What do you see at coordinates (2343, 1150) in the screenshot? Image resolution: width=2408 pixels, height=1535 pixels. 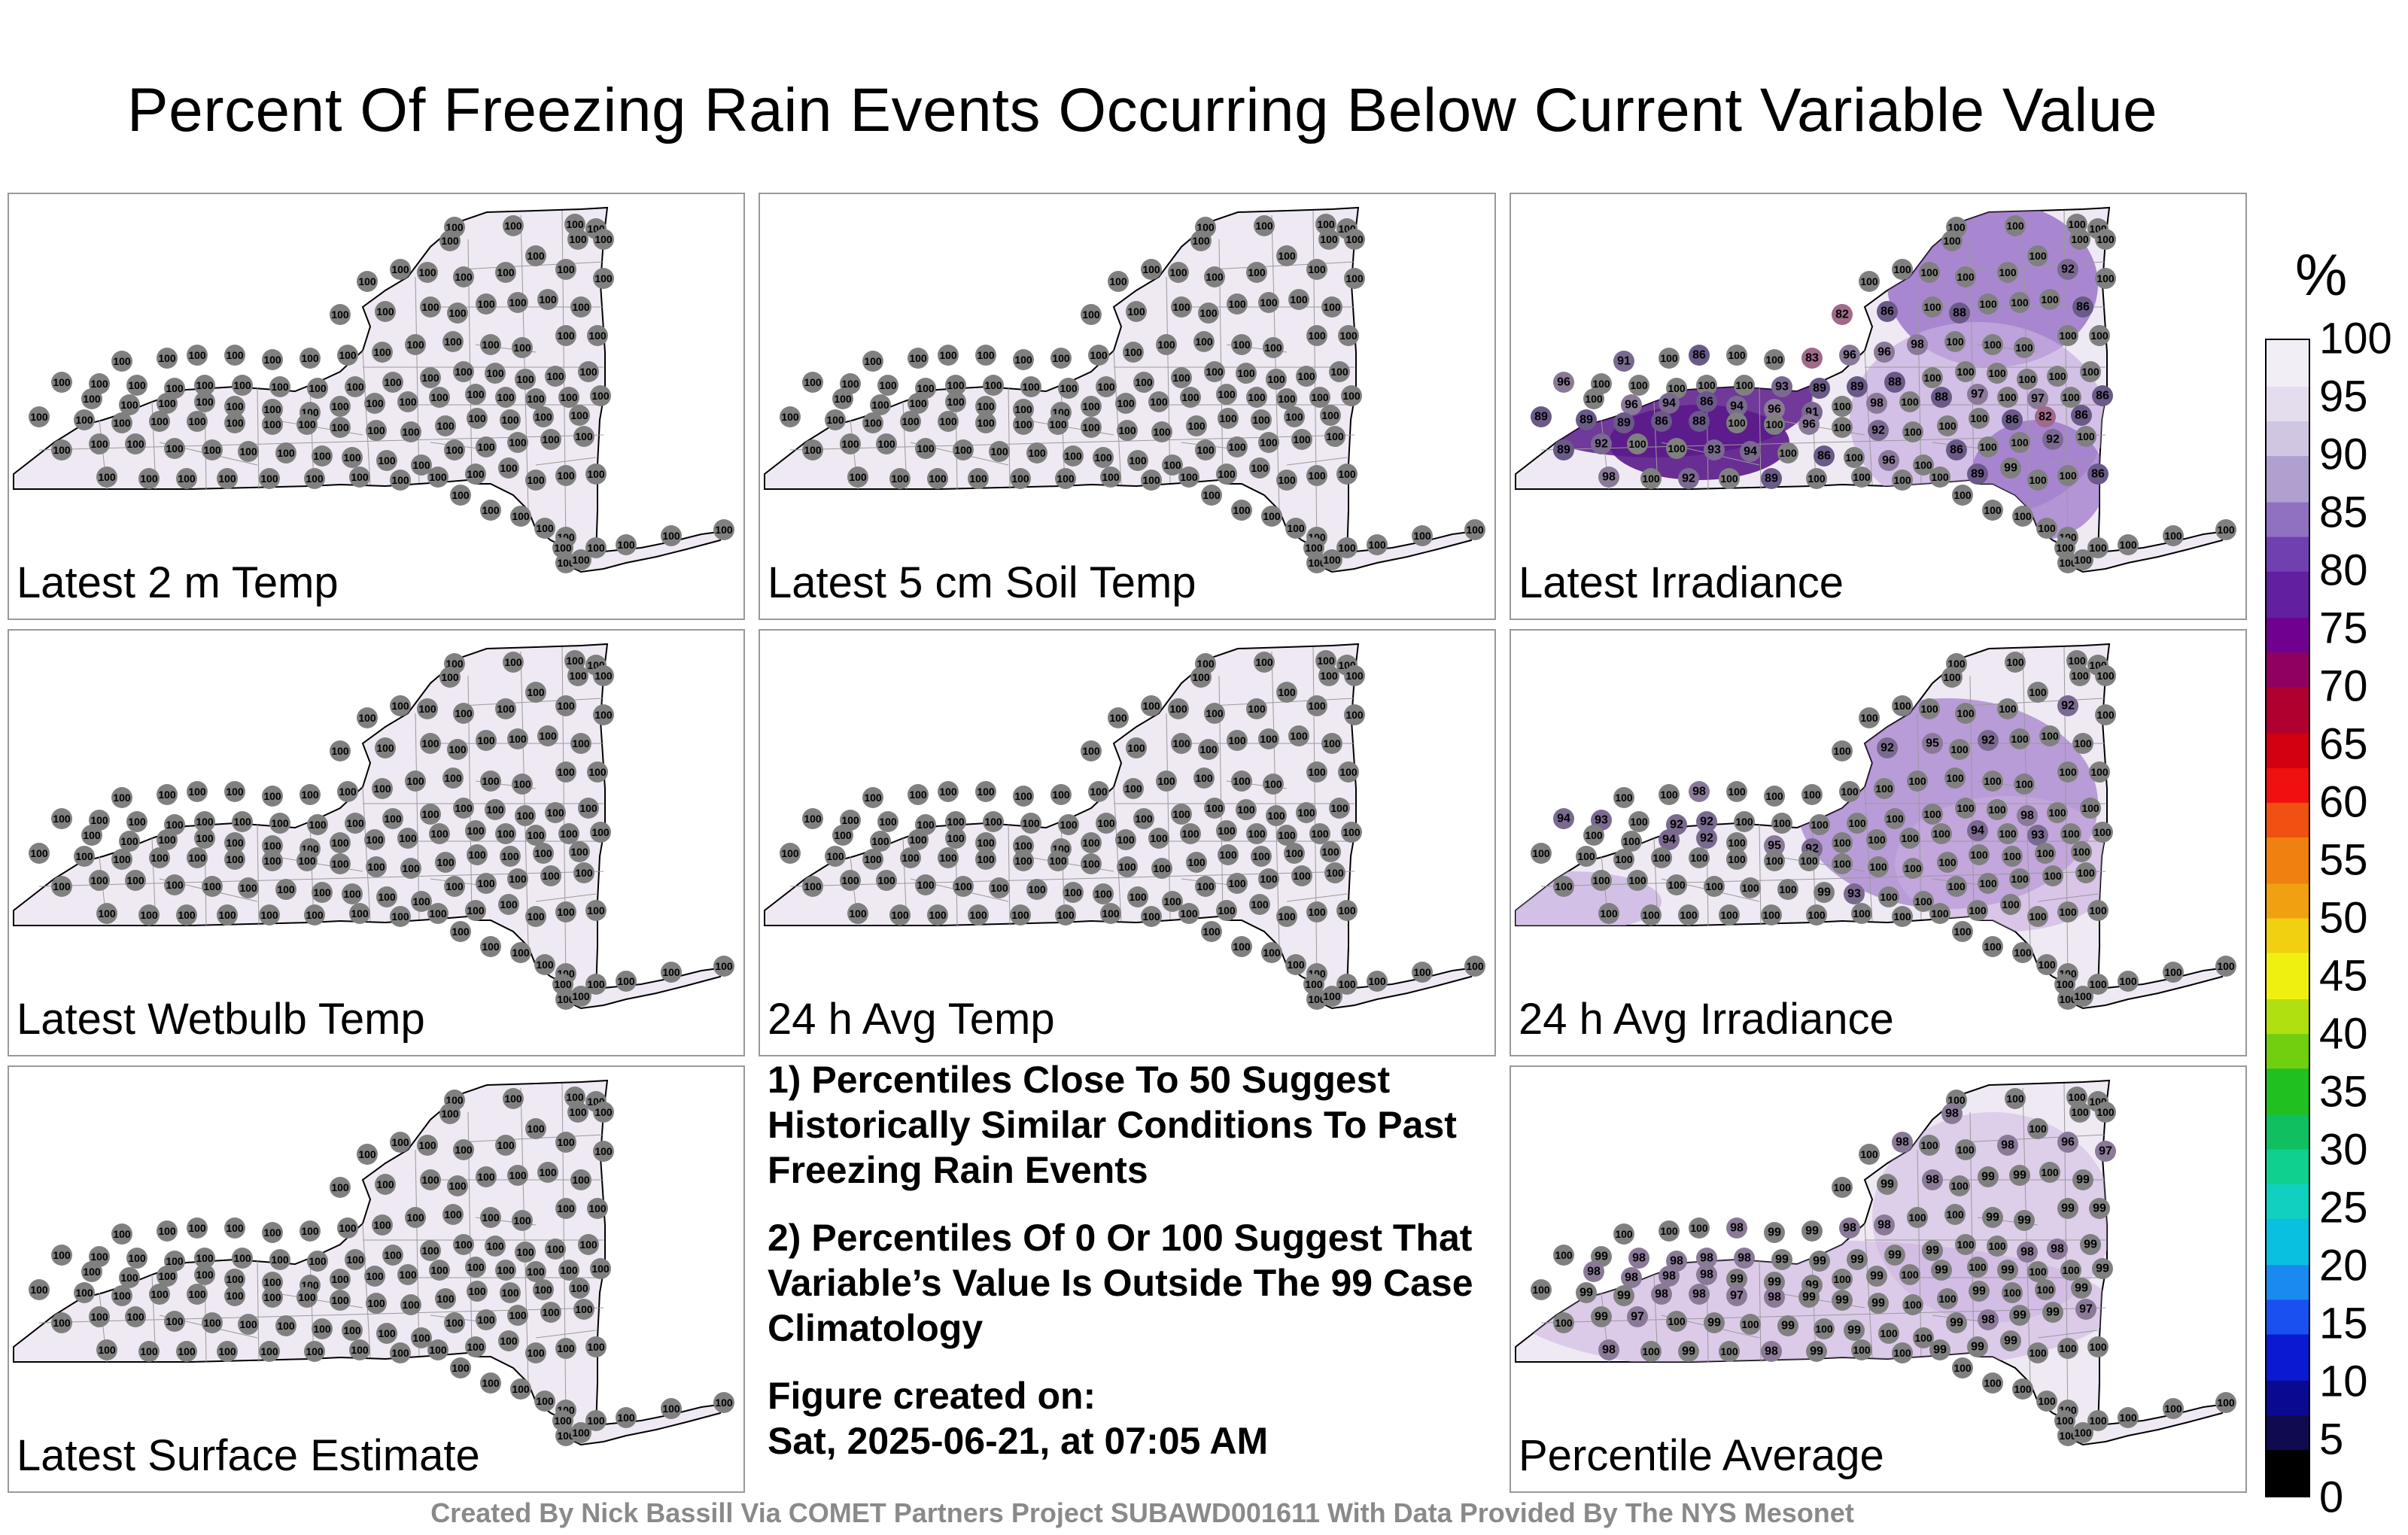 I see `colorbar-tick-label: 30` at bounding box center [2343, 1150].